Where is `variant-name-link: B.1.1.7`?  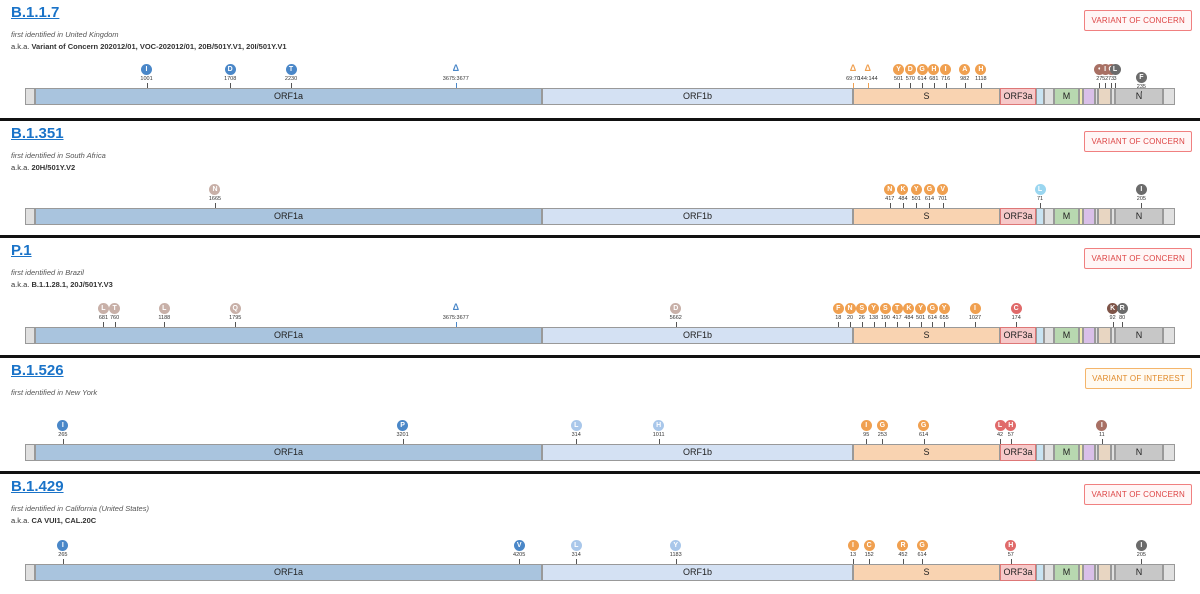
variant-name-link: B.1.1.7 is located at coordinates (35, 12).